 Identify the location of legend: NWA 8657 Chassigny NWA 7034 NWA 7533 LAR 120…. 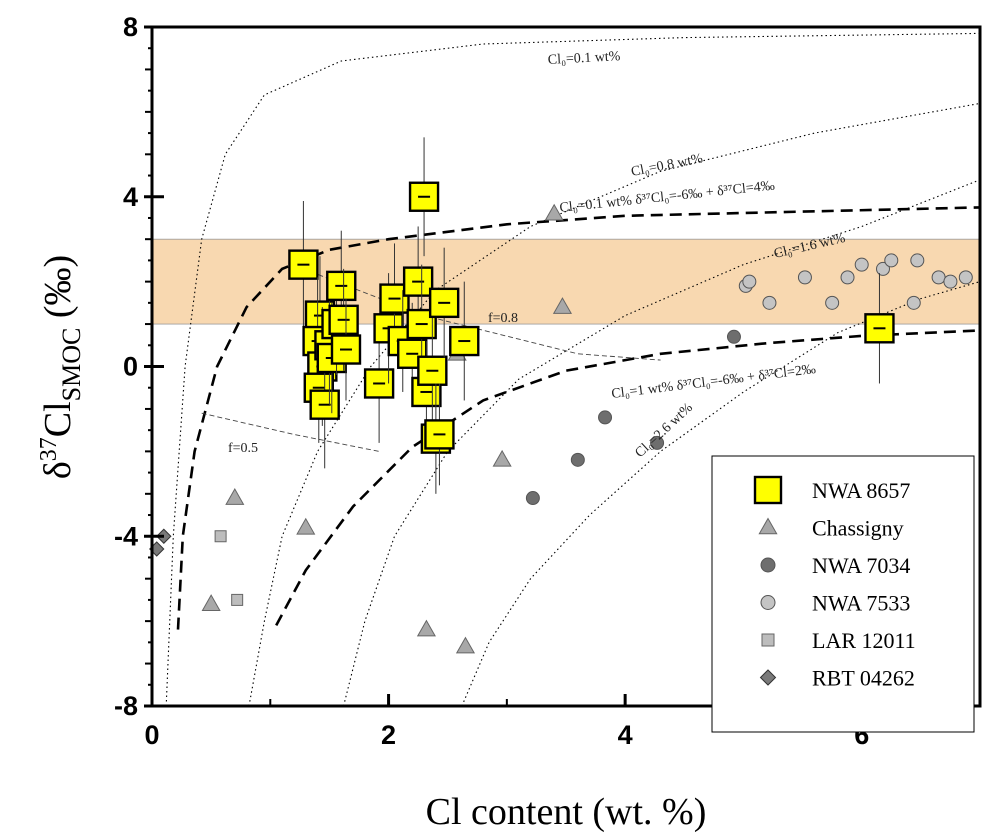
(843, 594).